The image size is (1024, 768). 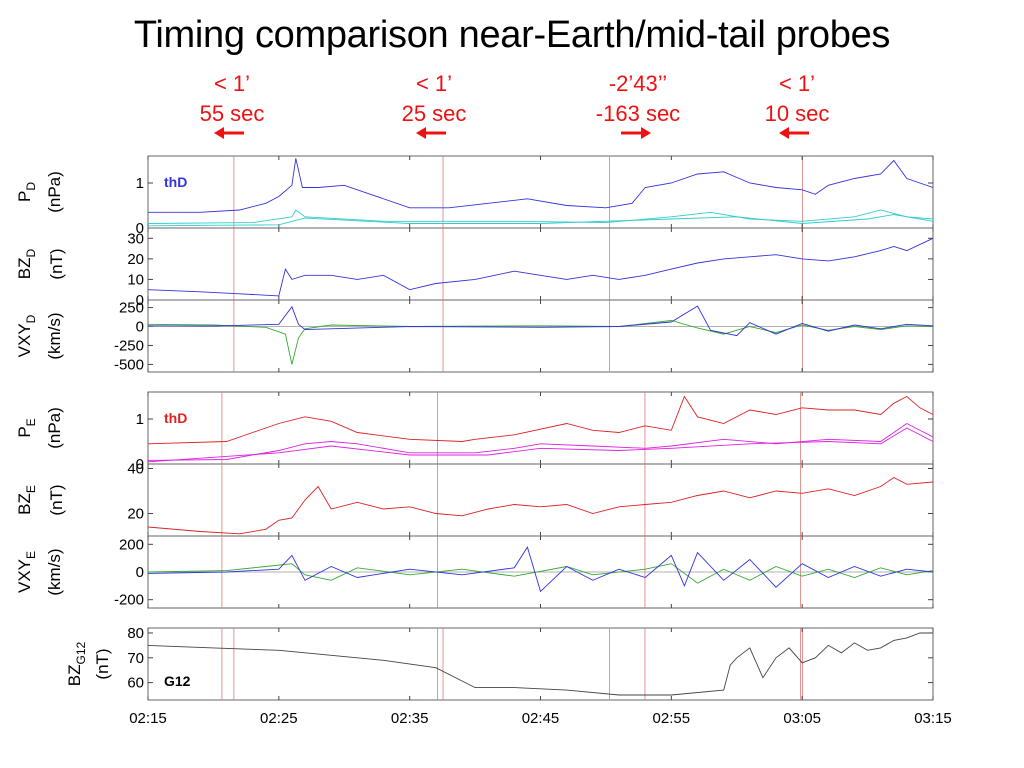 I want to click on x-tick-label: 02:25, so click(x=279, y=718).